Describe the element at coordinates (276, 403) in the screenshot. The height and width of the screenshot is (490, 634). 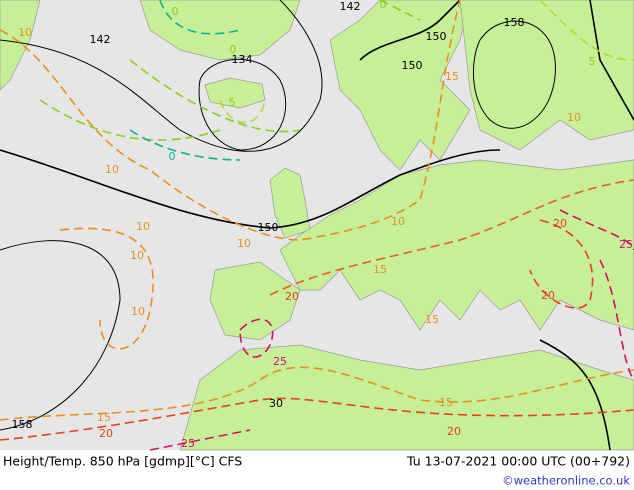
I see `contour-label: 30` at that location.